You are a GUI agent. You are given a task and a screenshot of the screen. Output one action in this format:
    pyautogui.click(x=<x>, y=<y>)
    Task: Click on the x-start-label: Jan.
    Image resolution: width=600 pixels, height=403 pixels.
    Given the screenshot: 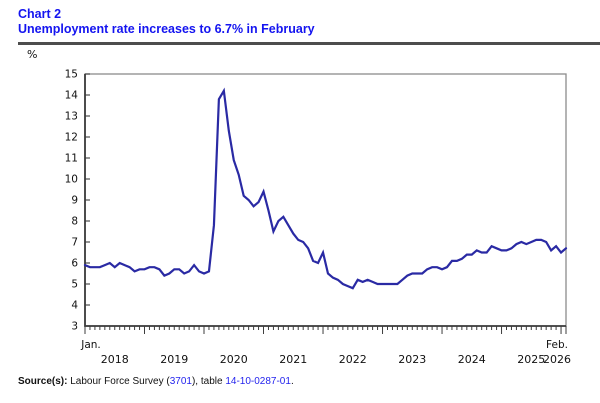 What is the action you would take?
    pyautogui.click(x=90, y=345)
    